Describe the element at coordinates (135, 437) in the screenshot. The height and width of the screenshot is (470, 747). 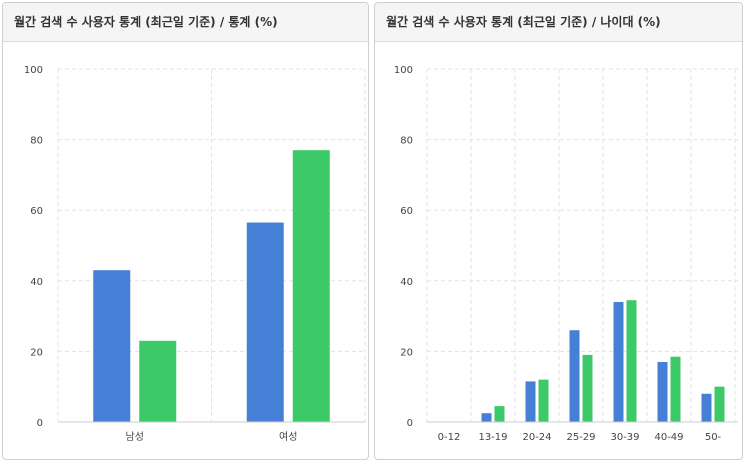
I see `x-tick-label: 남성` at that location.